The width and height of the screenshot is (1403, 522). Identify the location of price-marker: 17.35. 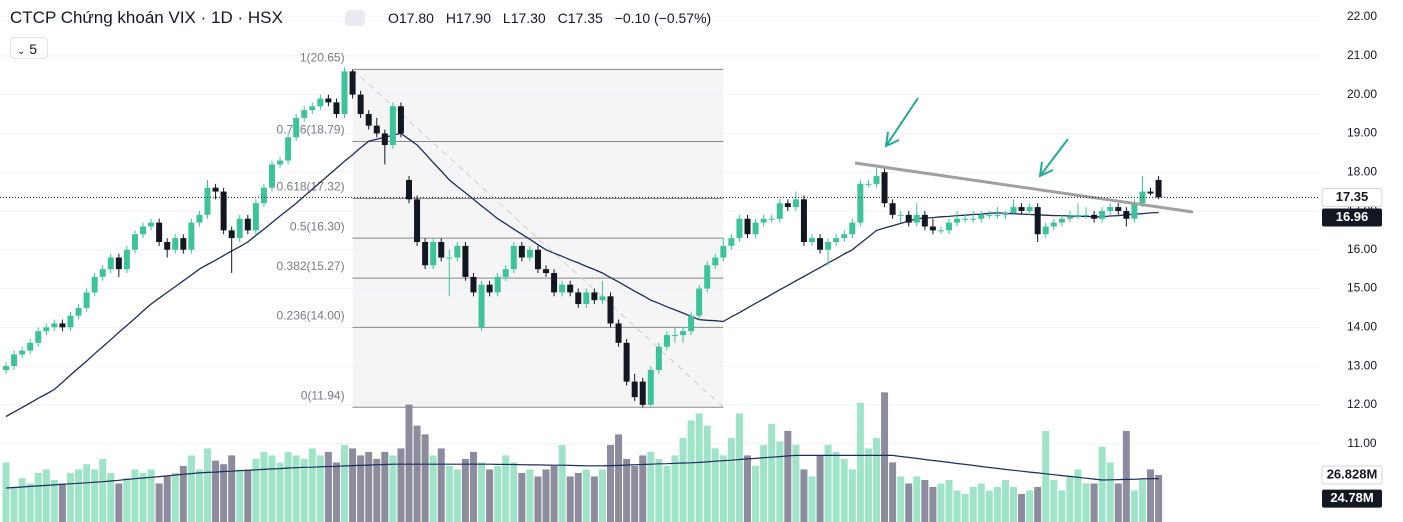
(1352, 196).